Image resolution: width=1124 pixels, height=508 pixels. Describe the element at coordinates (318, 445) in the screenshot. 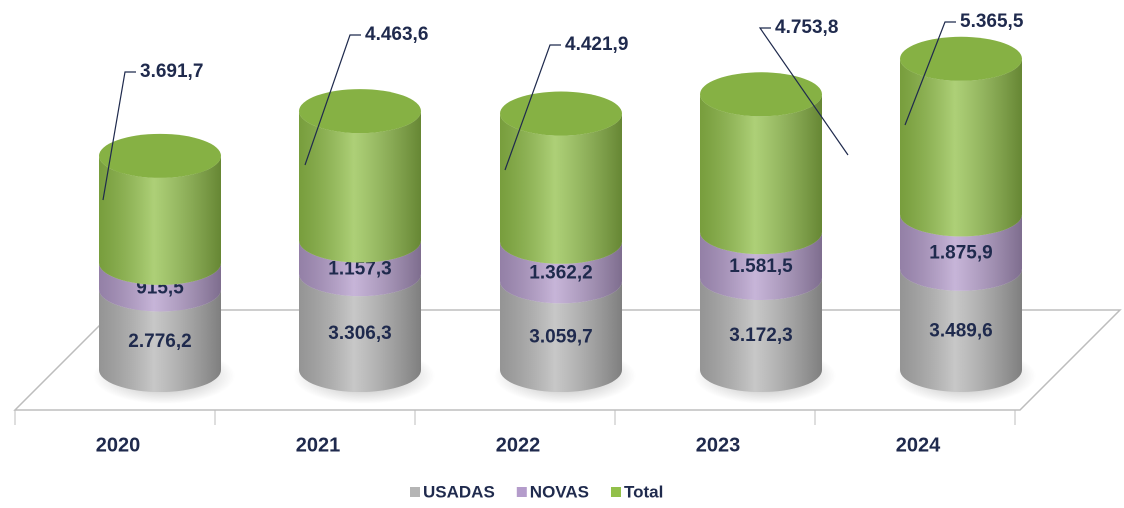

I see `x-tick-label: 2021` at that location.